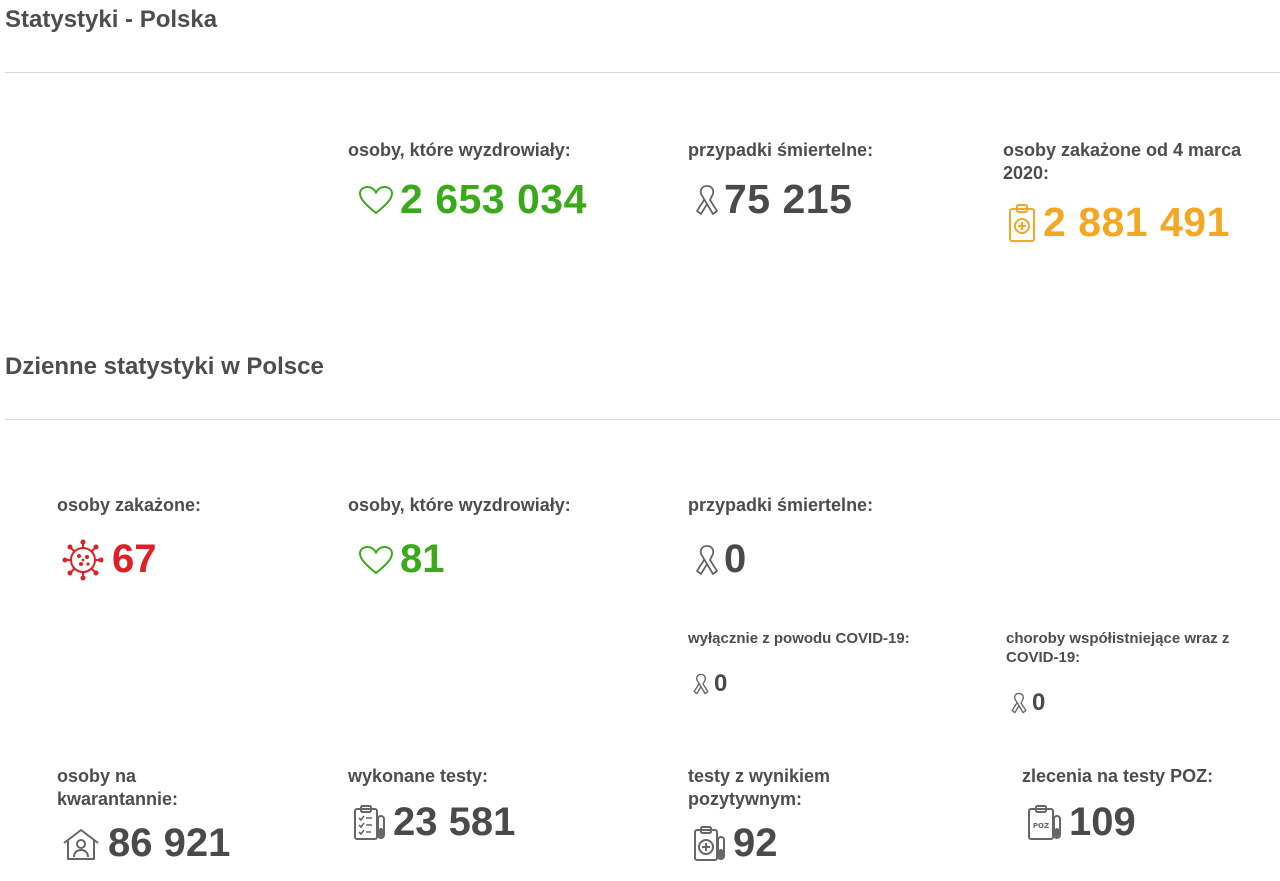 Image resolution: width=1280 pixels, height=881 pixels. I want to click on stat-deaths-covid-only: wyłącznie z powodu COVID-19: 0, so click(833, 663).